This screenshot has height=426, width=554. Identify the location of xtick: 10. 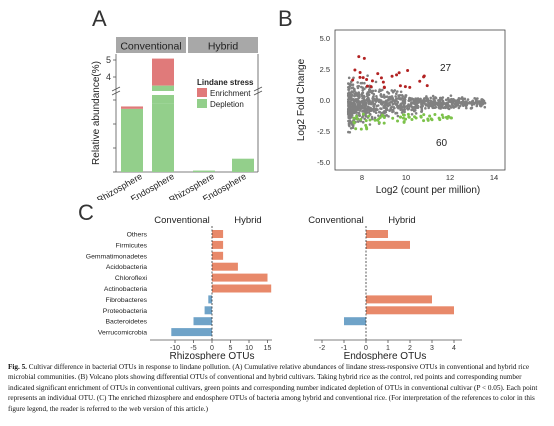
(406, 177).